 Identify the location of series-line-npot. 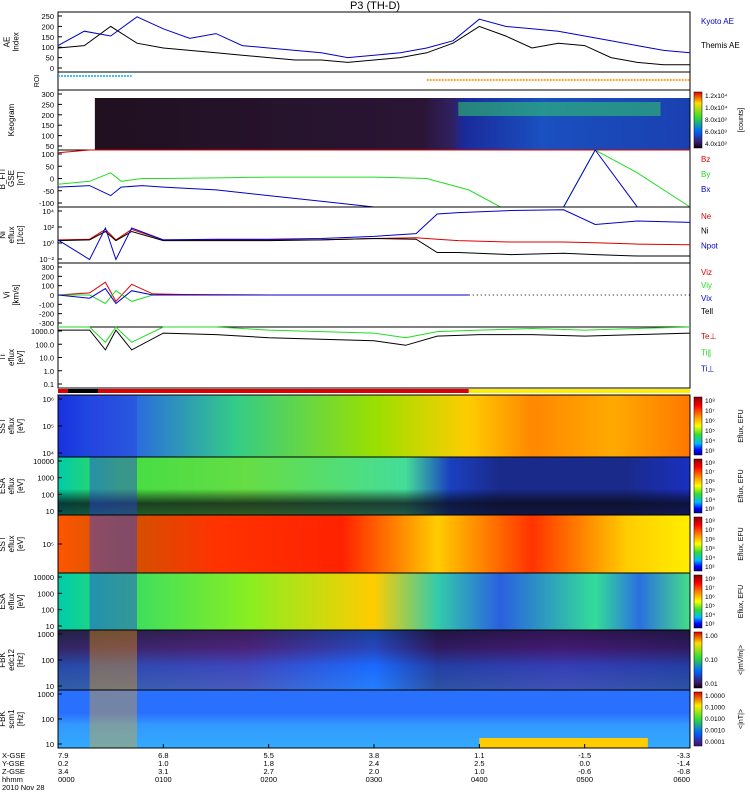
(374, 235).